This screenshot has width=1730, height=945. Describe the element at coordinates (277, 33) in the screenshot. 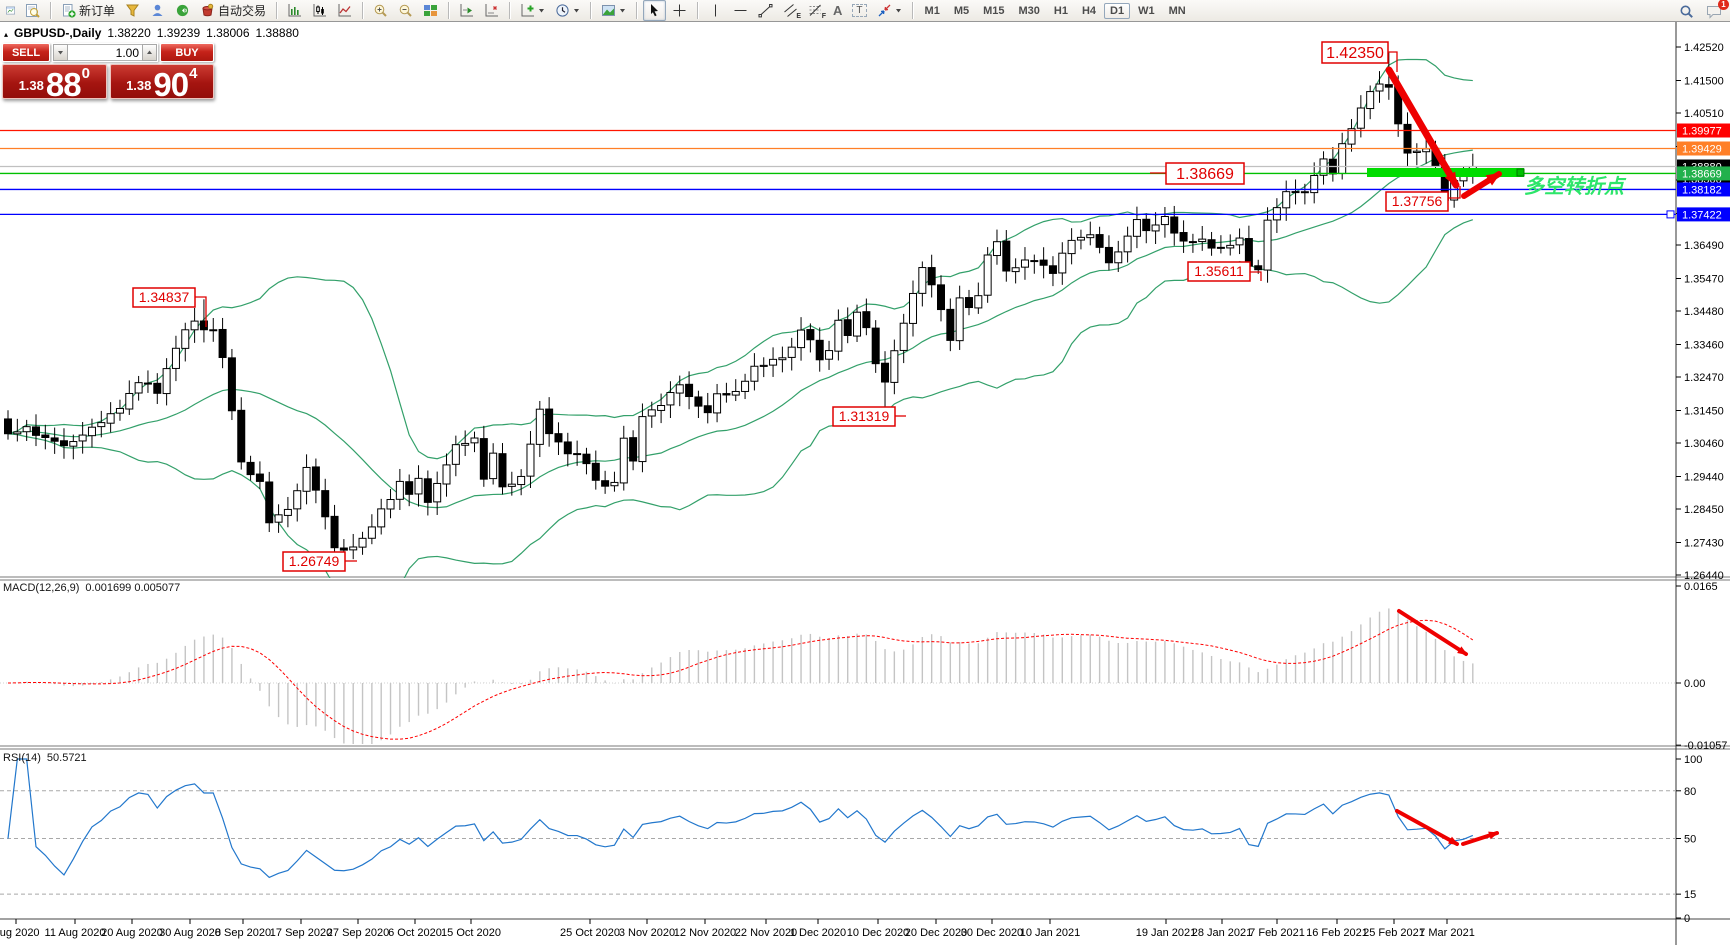

I see `ohlc-close: 1.38880` at that location.